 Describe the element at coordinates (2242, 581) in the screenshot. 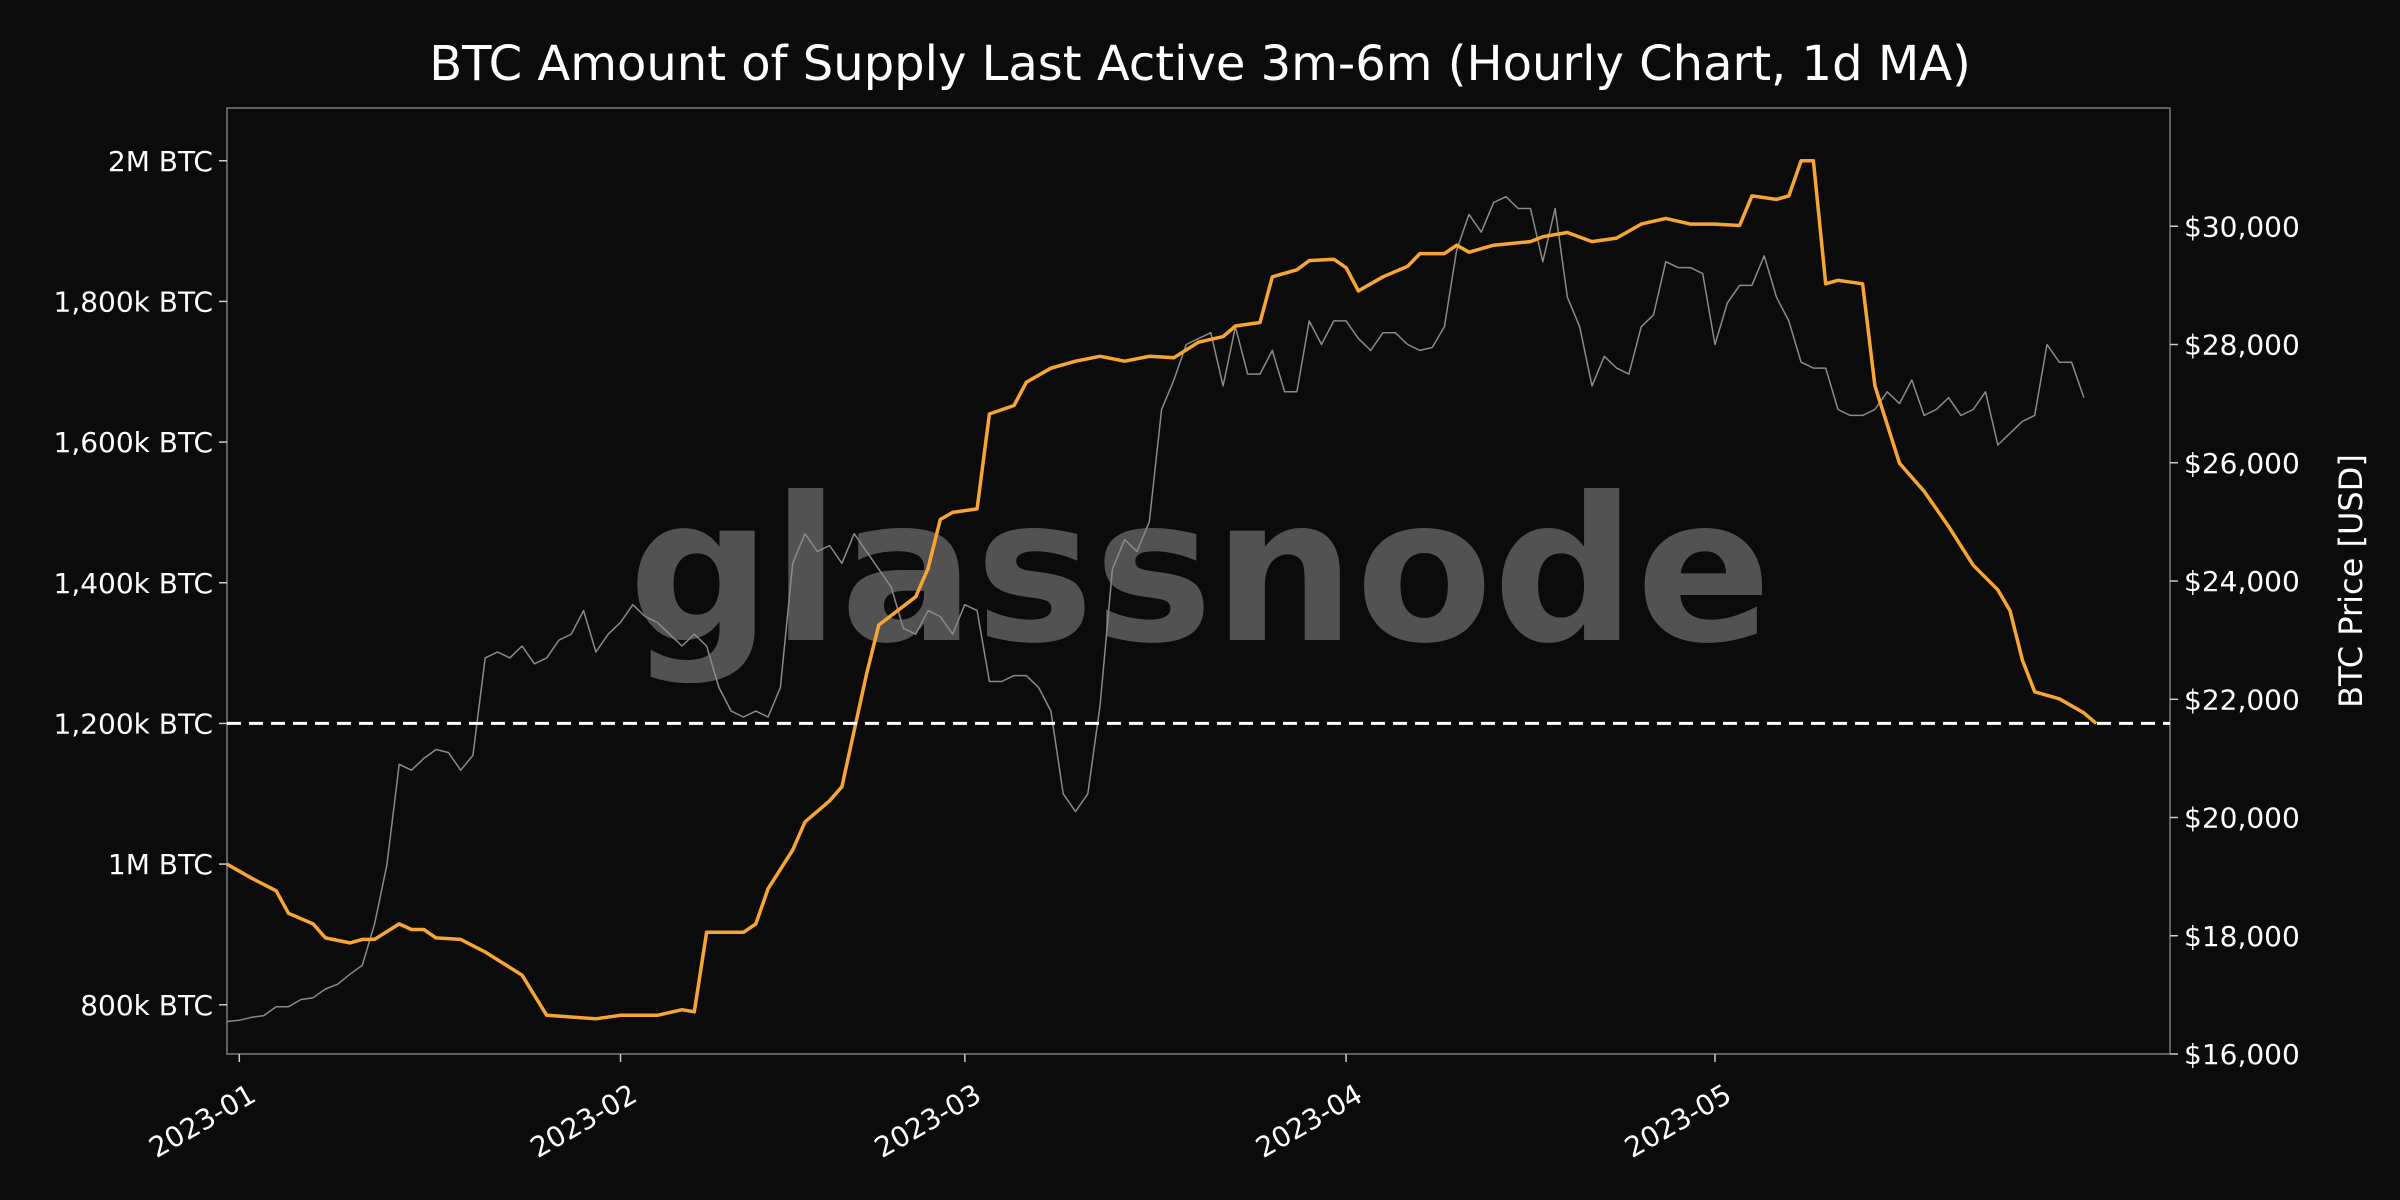

I see `right-tick-label: $24,000` at that location.